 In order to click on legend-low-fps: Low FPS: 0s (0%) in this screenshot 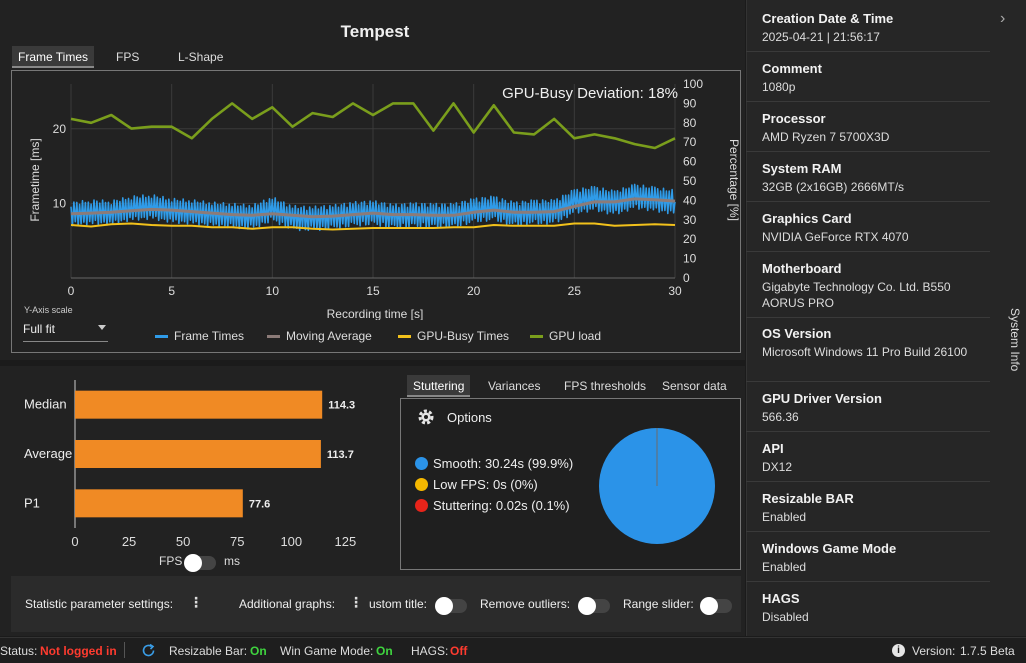, I will do `click(476, 484)`.